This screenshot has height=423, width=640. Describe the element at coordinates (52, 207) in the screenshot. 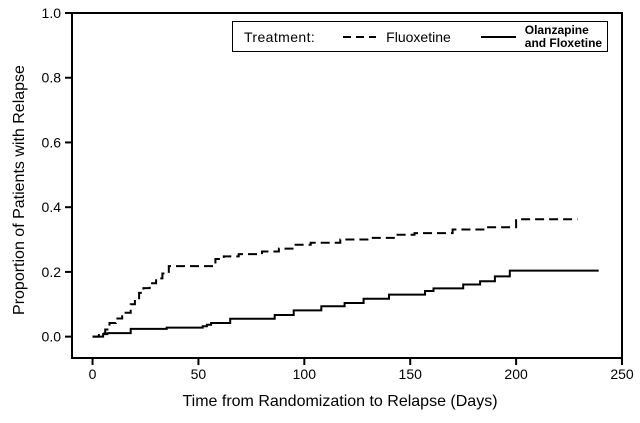

I see `y-axis-tick-label: 0.4` at that location.